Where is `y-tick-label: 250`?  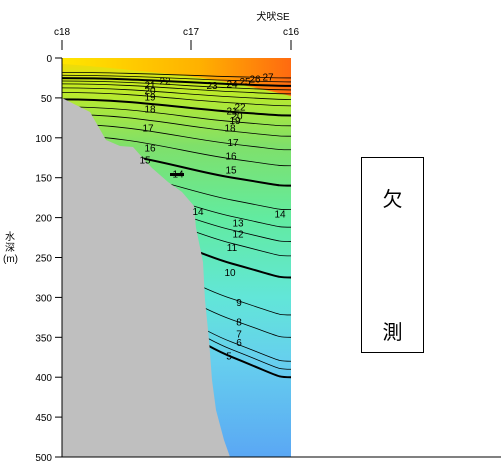 y-tick-label: 250 is located at coordinates (43, 259).